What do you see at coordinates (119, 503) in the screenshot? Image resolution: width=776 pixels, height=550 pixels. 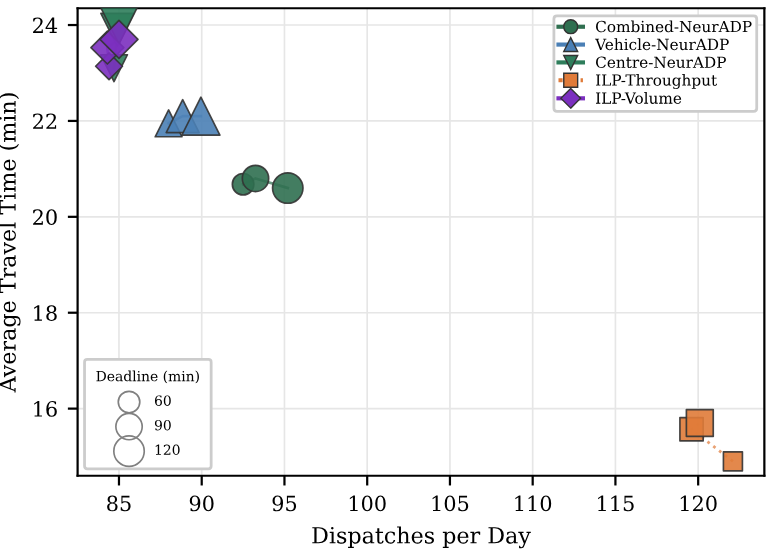 I see `x-tick-label: 85` at bounding box center [119, 503].